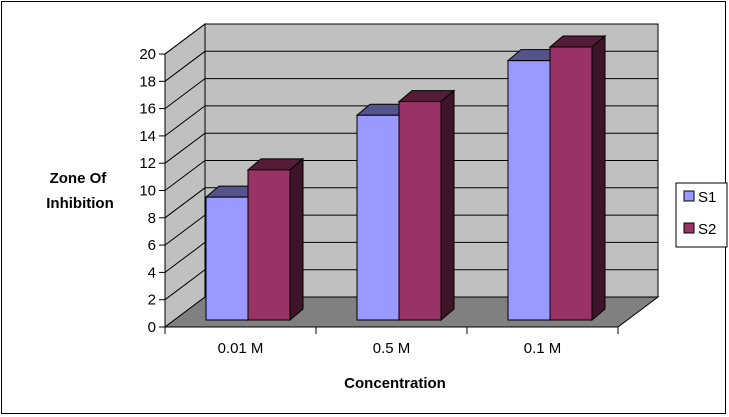 This screenshot has width=729, height=417. I want to click on y-tick-label: 18, so click(147, 81).